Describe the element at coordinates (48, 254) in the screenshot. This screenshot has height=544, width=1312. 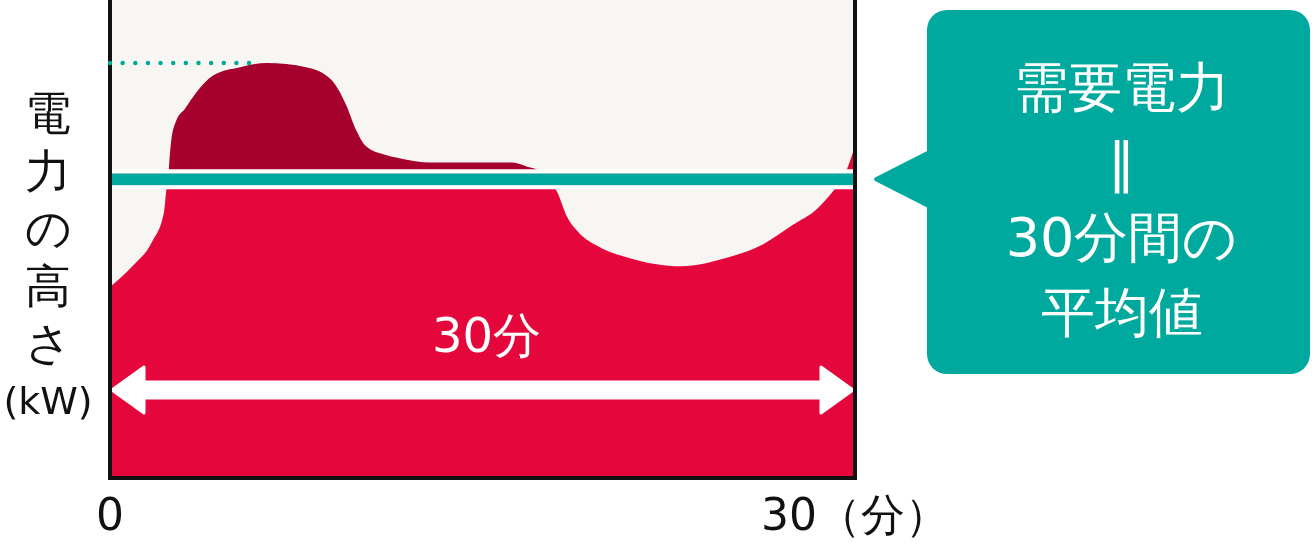
I see `y-axis-title: 電力の高さ(kW)` at that location.